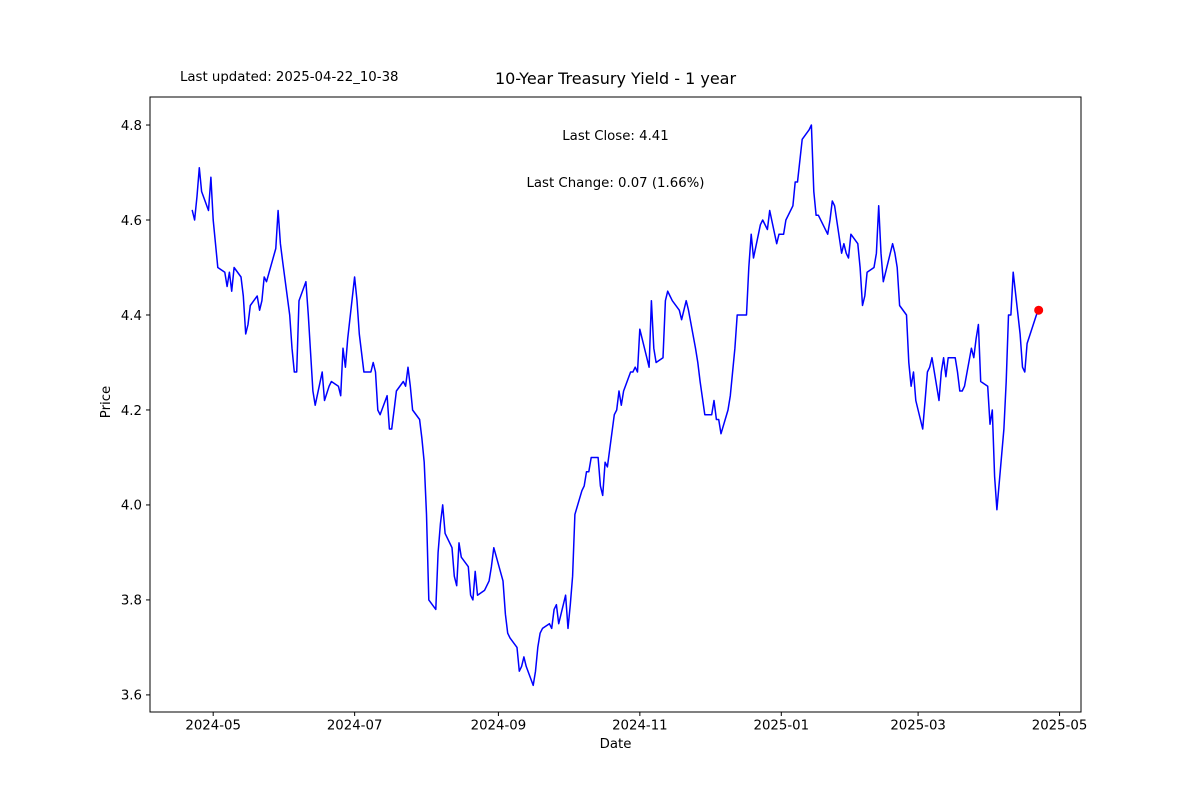  I want to click on last-close-text: Last Close: 4.41, so click(615, 136).